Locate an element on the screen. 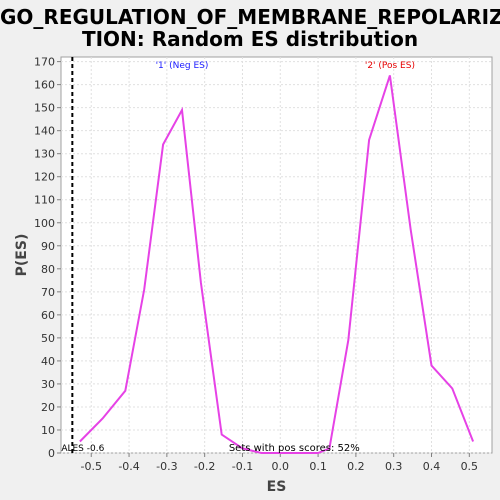 This screenshot has width=500, height=500. y-tick-label: 80 is located at coordinates (48, 269).